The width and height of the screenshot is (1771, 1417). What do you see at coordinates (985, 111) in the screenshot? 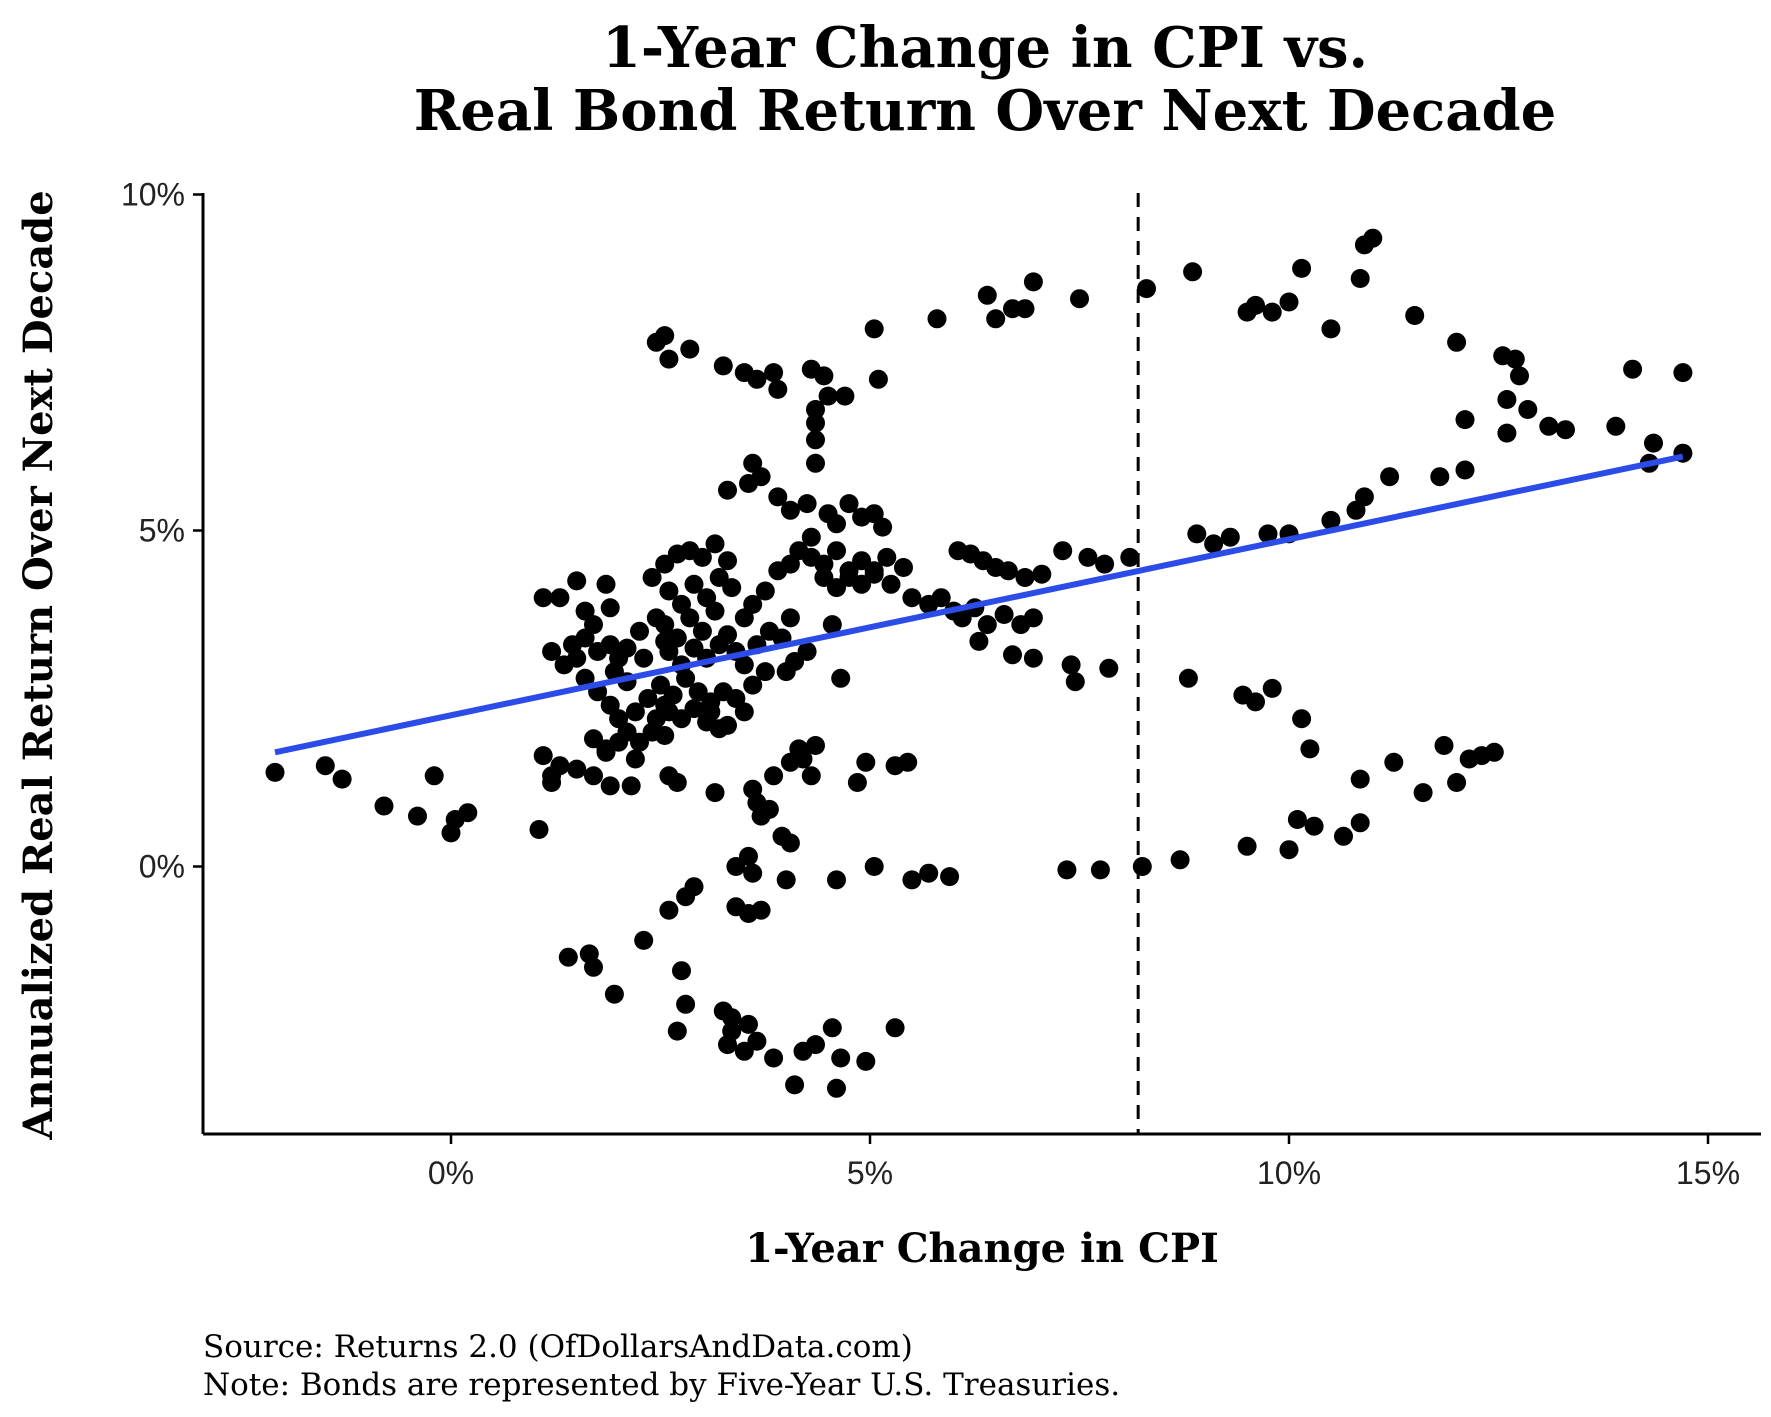
I see `chart-title-line-2: Real Bond Return Over Next Decade` at bounding box center [985, 111].